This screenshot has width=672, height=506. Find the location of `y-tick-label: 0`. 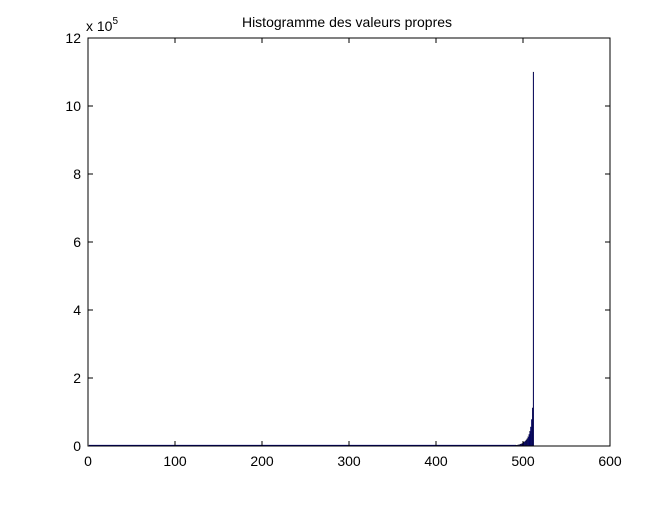

y-tick-label: 0 is located at coordinates (77, 446).